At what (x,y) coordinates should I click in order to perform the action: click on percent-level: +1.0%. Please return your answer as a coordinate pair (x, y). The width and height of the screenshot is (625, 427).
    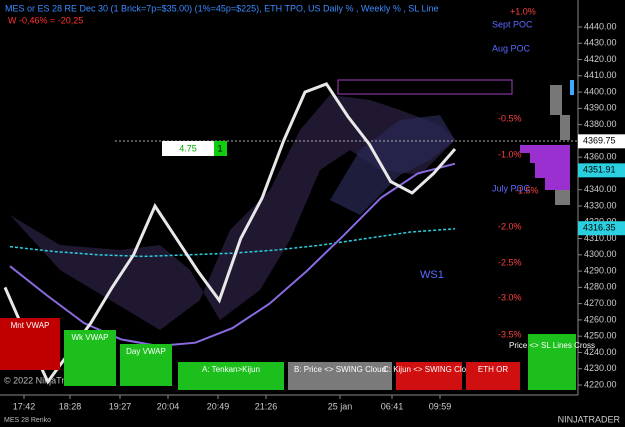
    Looking at the image, I should click on (523, 11).